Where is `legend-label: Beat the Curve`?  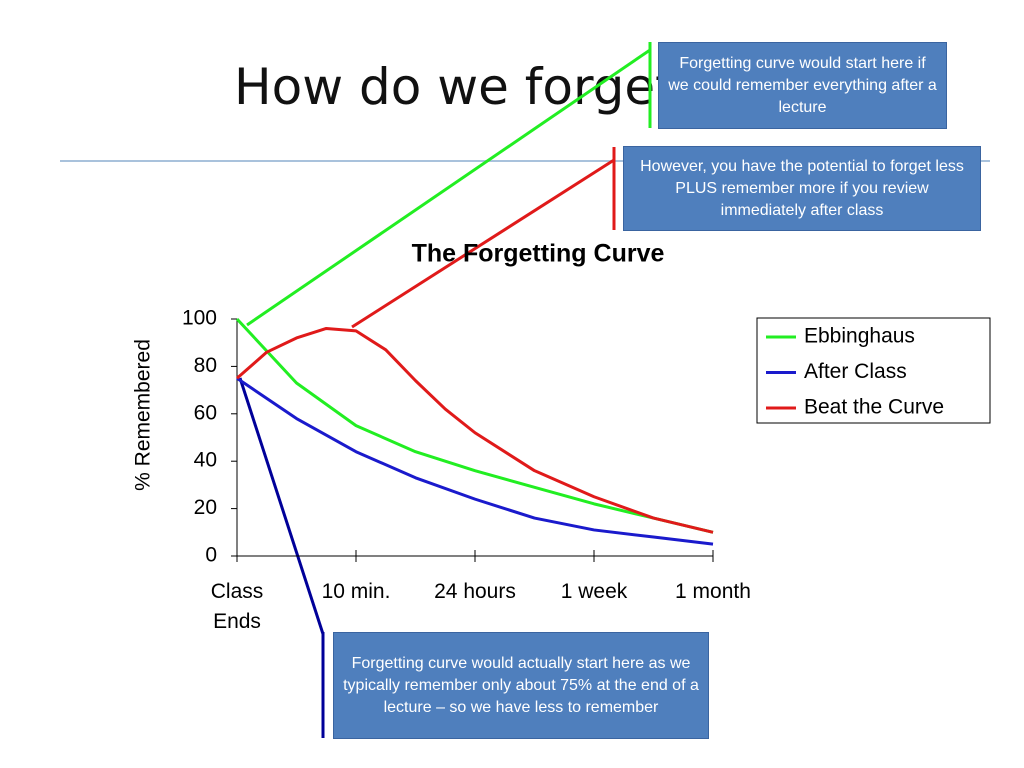
legend-label: Beat the Curve is located at coordinates (874, 407).